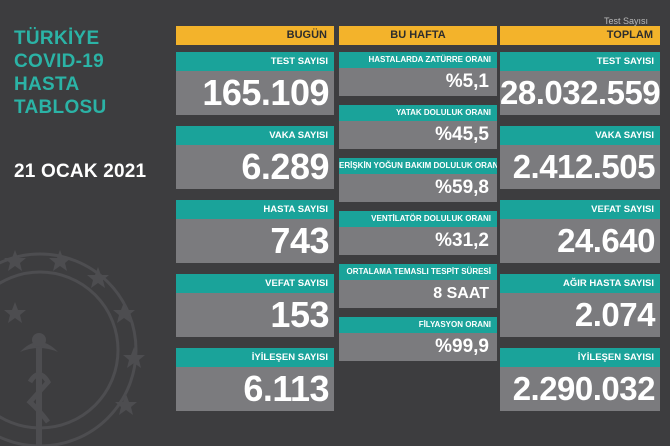 The width and height of the screenshot is (670, 446). What do you see at coordinates (255, 389) in the screenshot?
I see `card-value: 6.113` at bounding box center [255, 389].